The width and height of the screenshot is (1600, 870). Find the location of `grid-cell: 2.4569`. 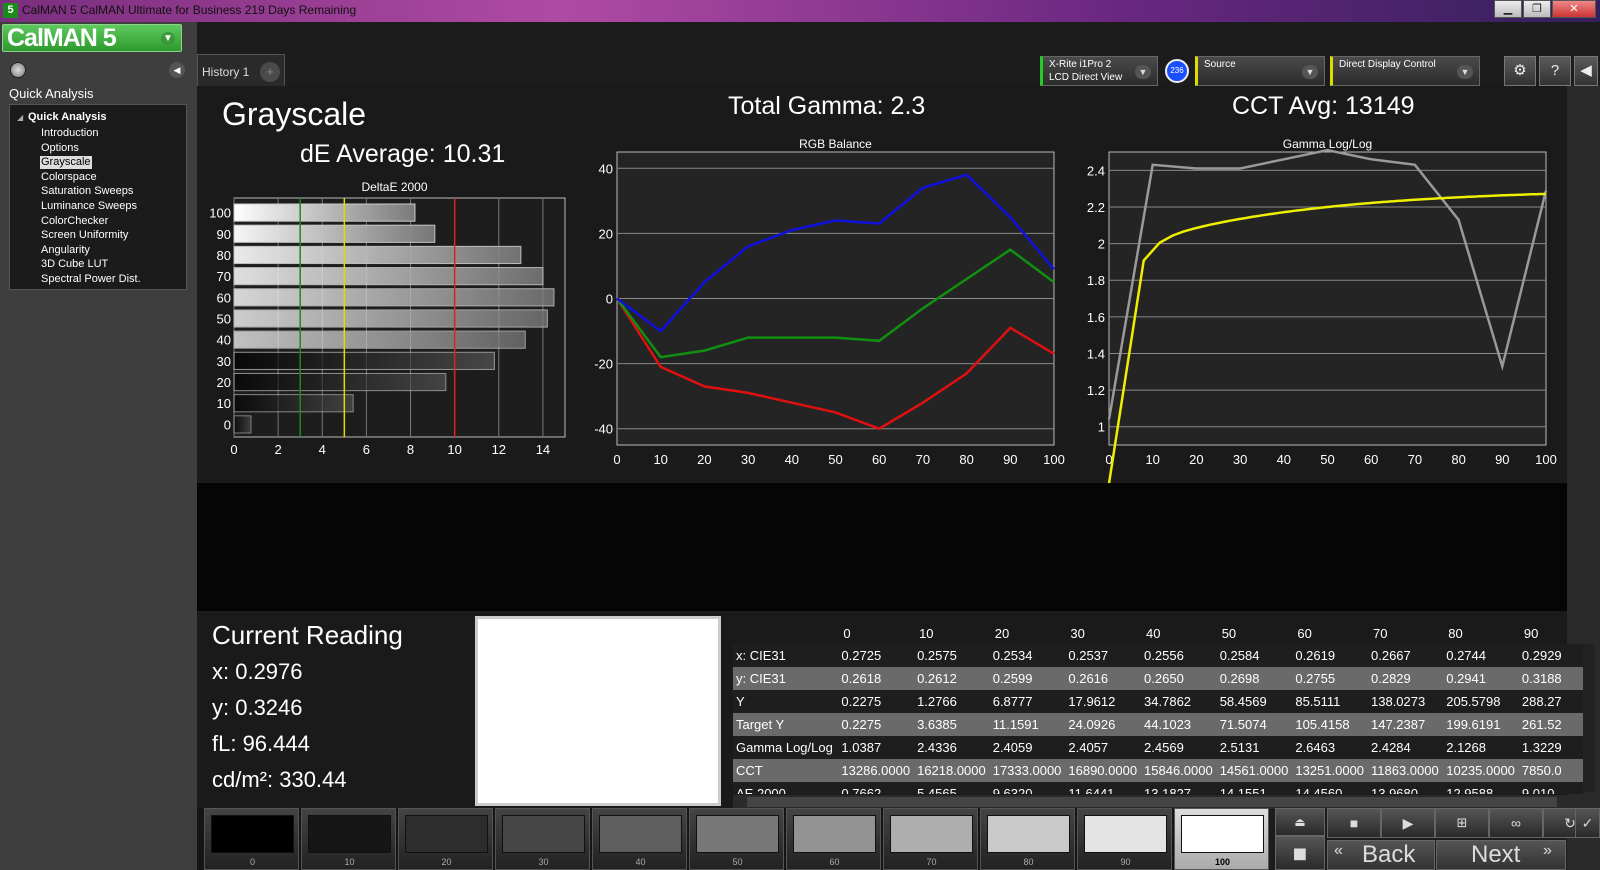

grid-cell: 2.4569 is located at coordinates (1180, 747).